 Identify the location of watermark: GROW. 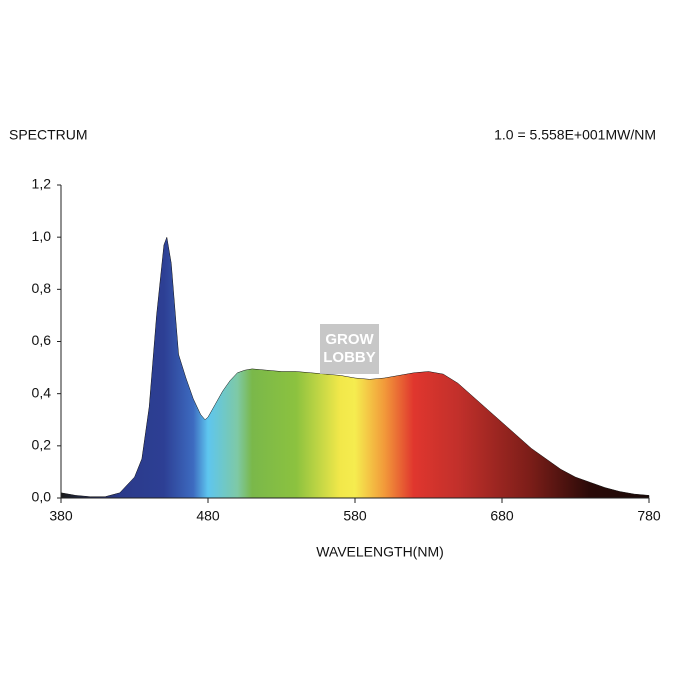
(349, 339).